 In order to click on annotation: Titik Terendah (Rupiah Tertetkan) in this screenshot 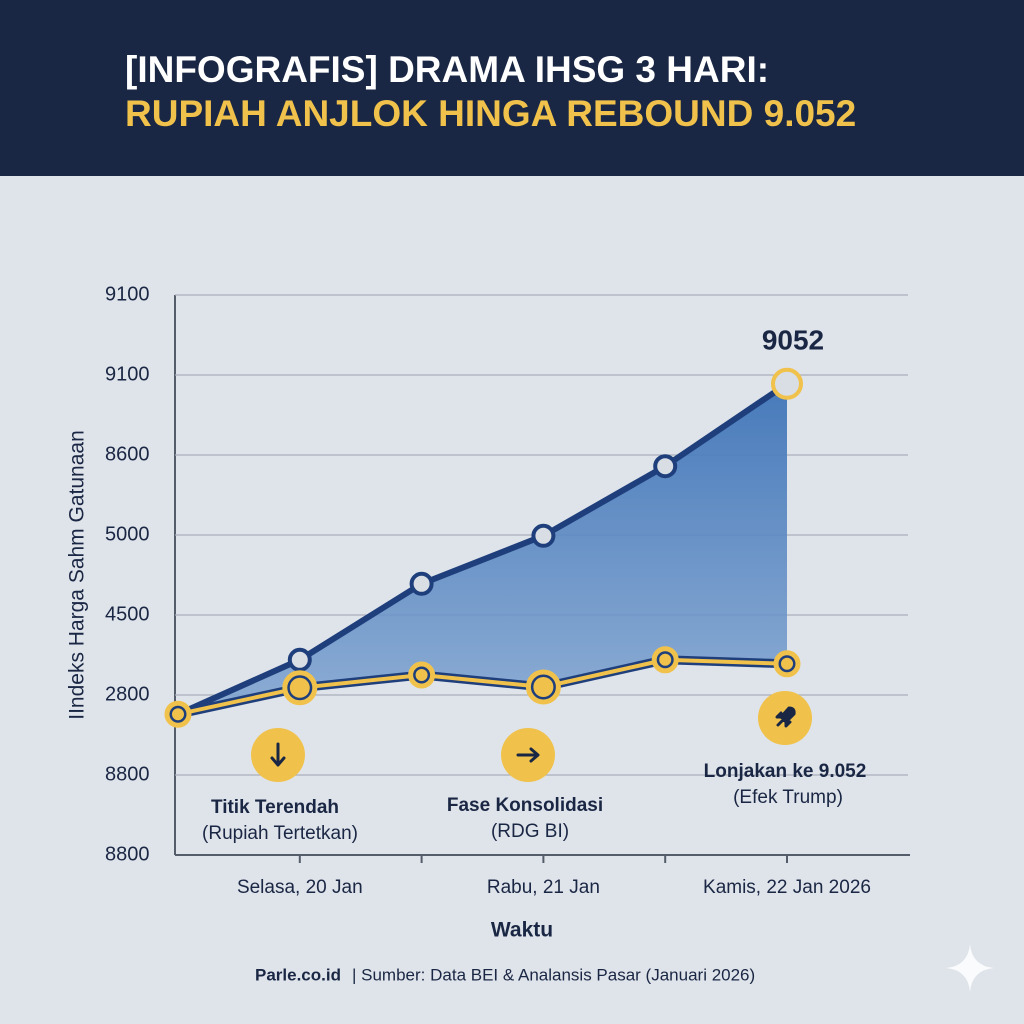, I will do `click(280, 786)`.